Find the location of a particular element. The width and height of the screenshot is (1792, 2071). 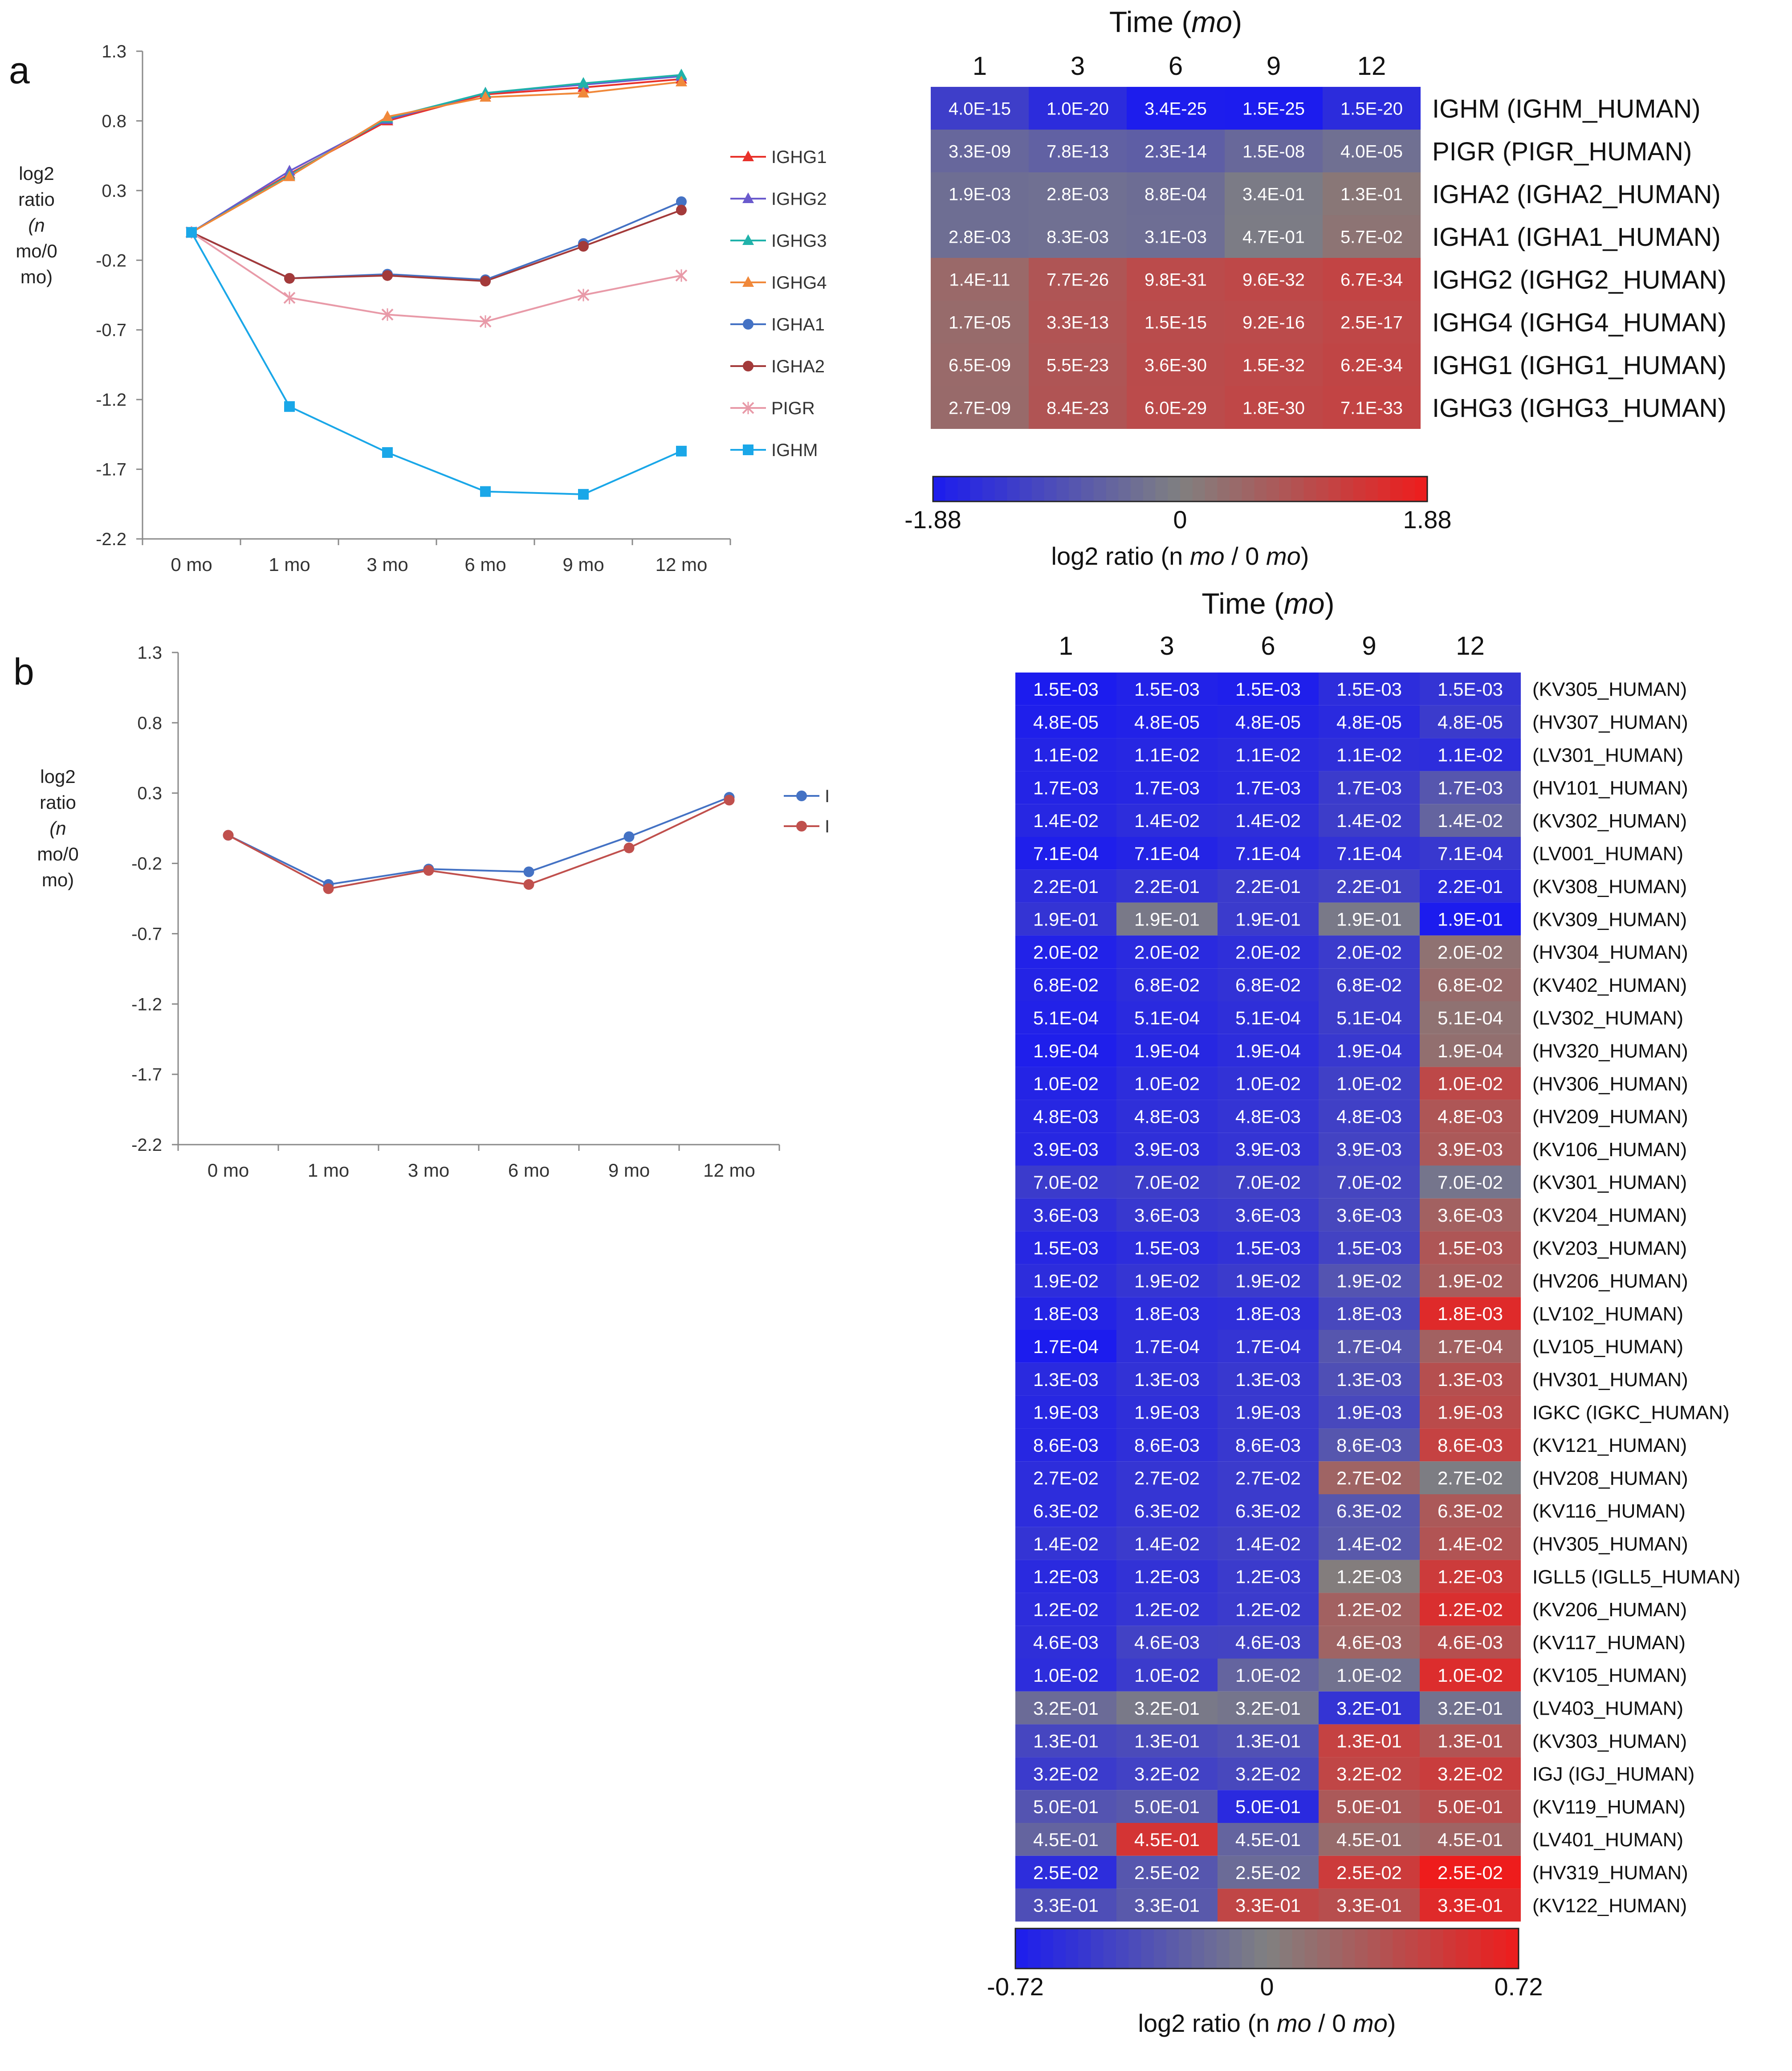

heat-cell-text-b-35-4: 4.5E-01 is located at coordinates (1471, 1840).